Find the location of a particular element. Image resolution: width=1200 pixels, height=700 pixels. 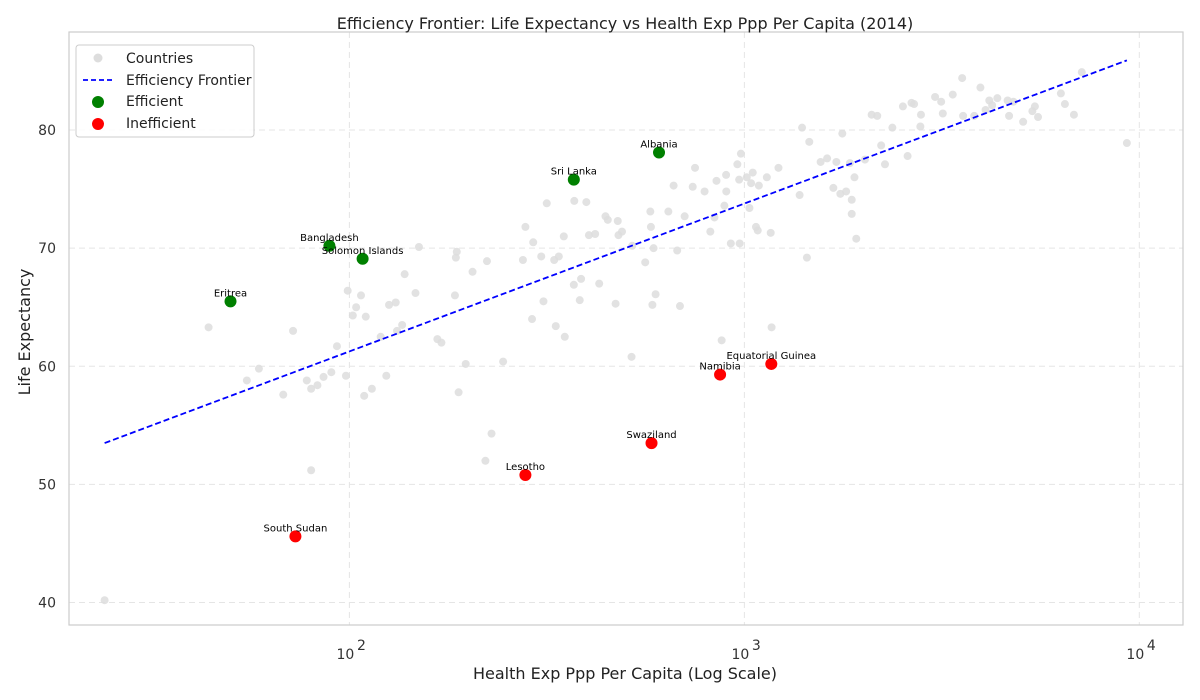

efficient-series is located at coordinates (445, 227).